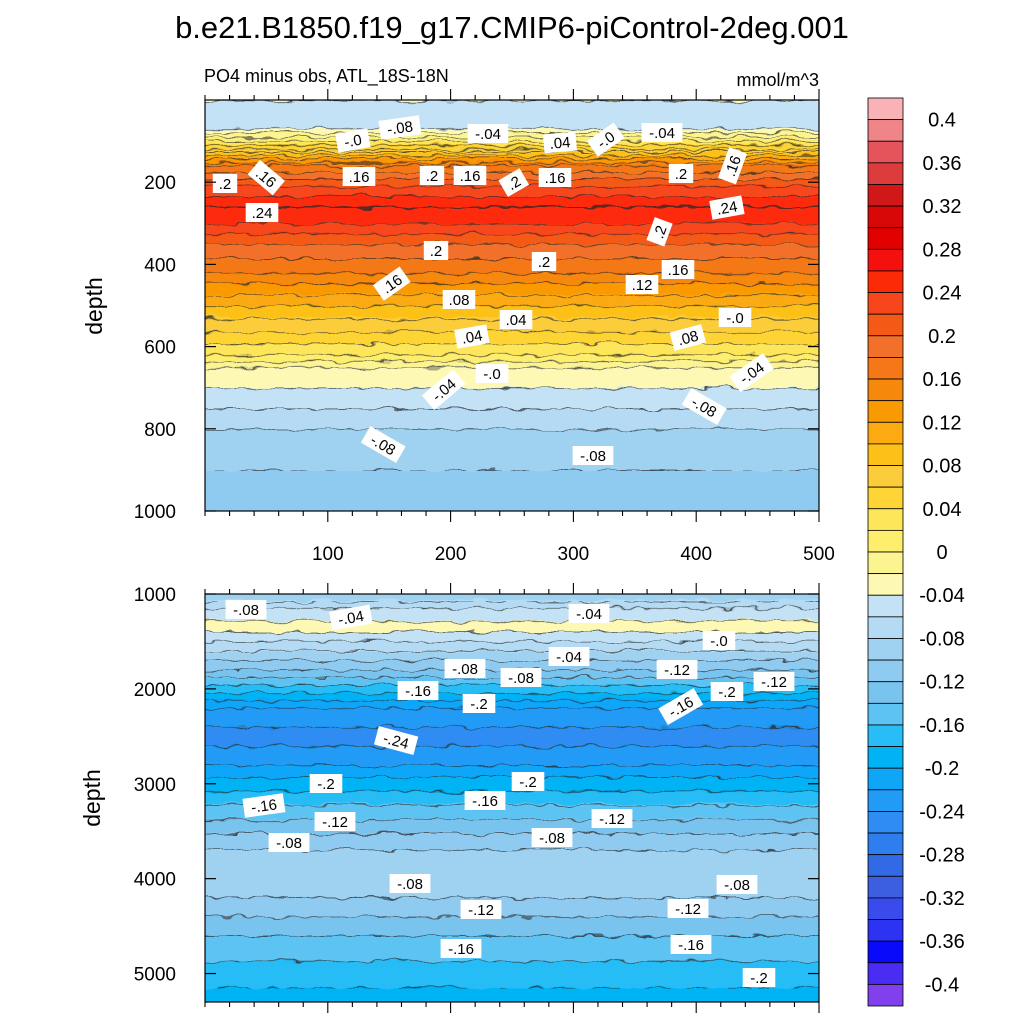  Describe the element at coordinates (942, 294) in the screenshot. I see `colorbar-tick-label: 0.24` at that location.